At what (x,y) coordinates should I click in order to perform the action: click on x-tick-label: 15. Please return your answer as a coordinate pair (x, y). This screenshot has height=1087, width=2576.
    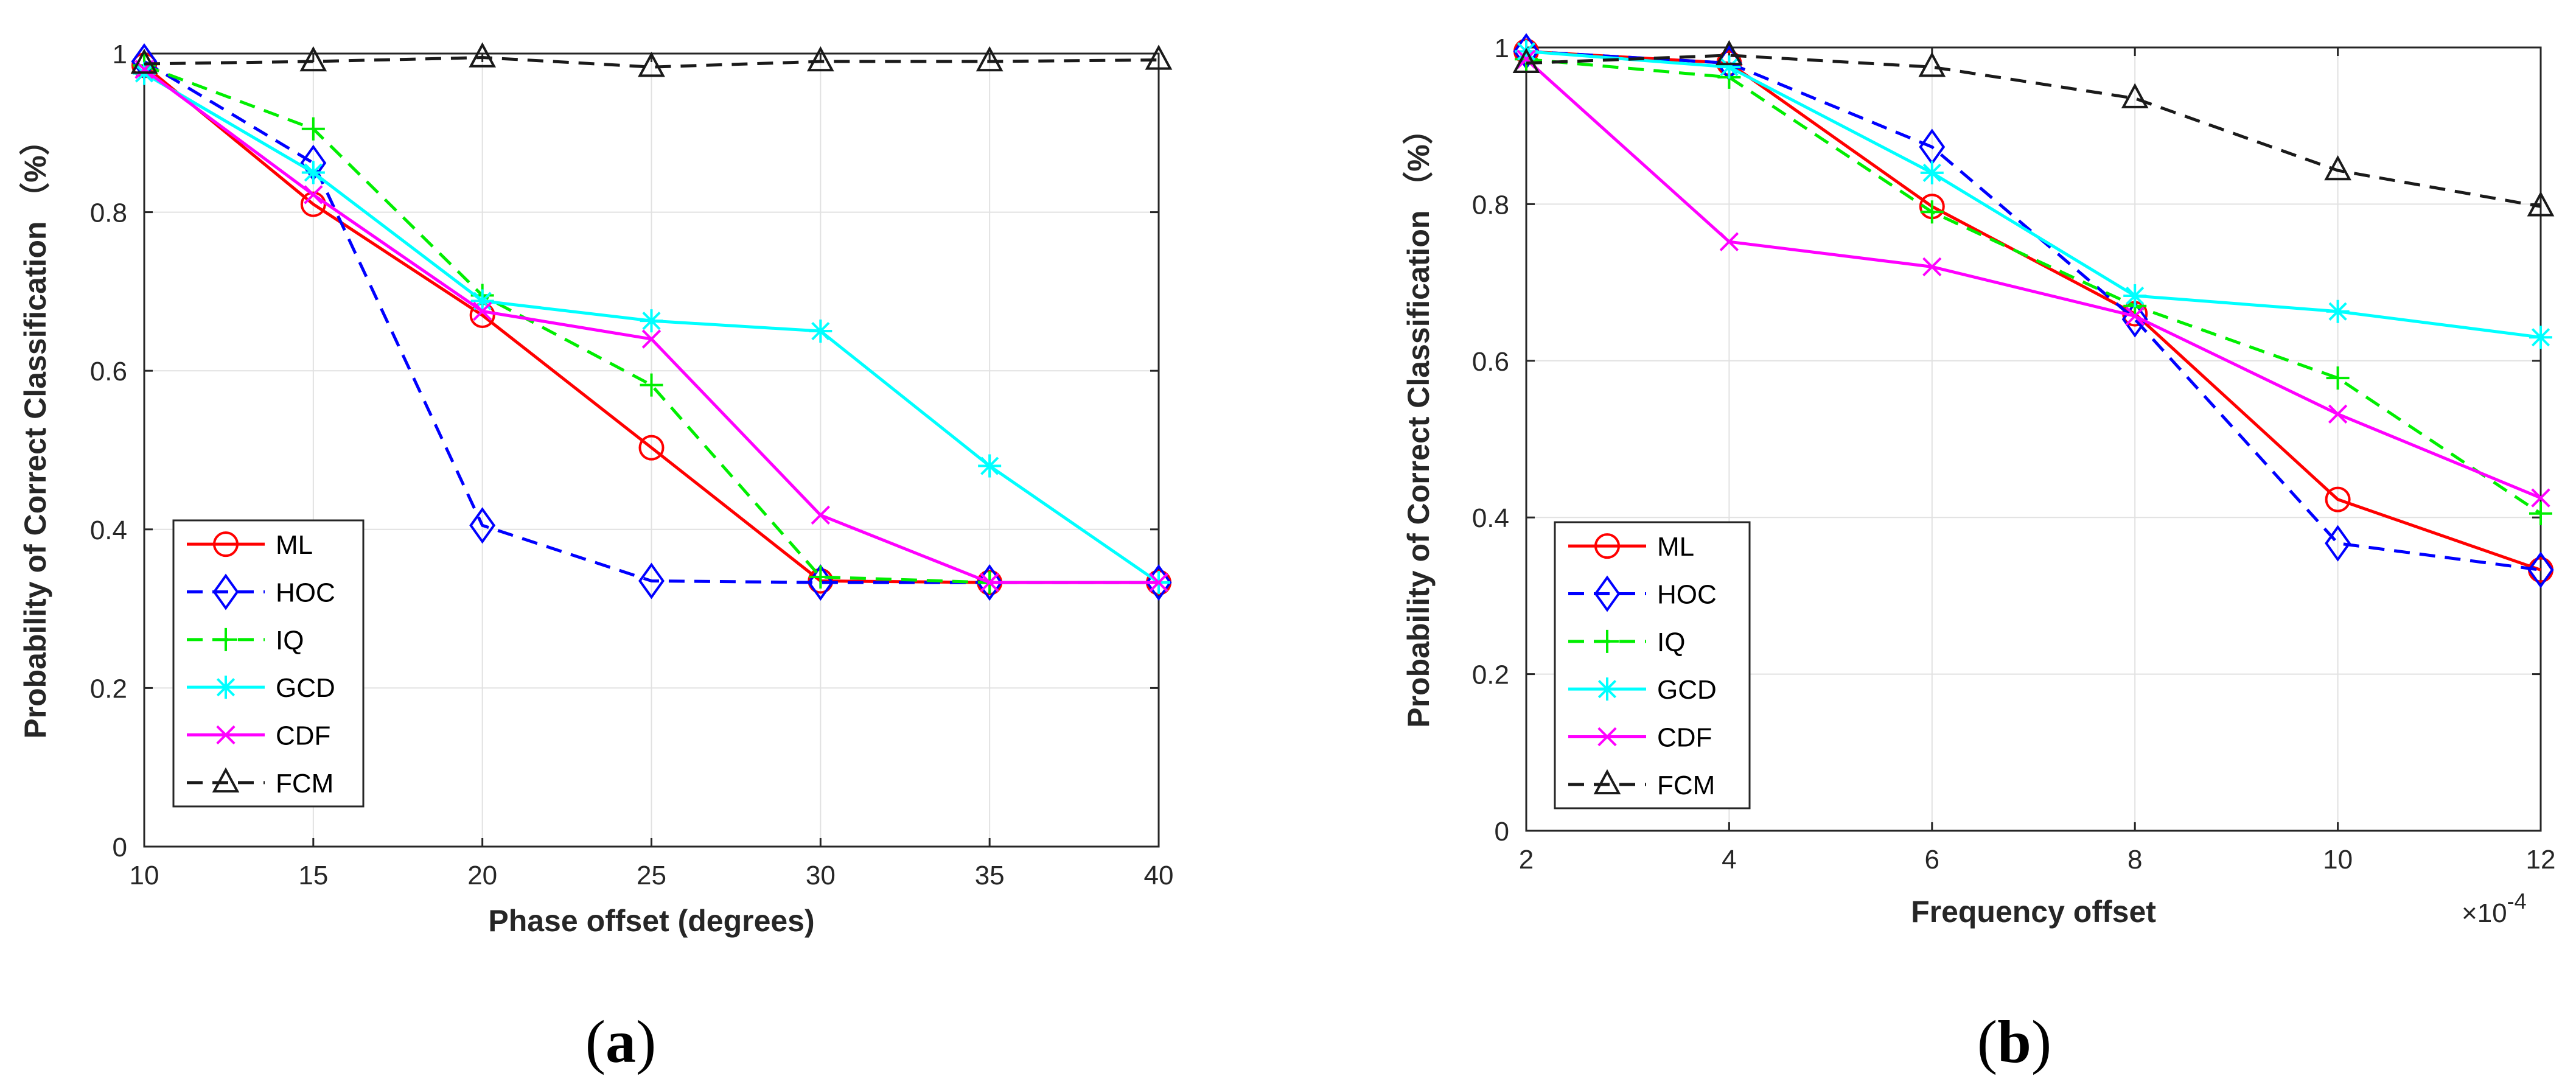
    Looking at the image, I should click on (313, 875).